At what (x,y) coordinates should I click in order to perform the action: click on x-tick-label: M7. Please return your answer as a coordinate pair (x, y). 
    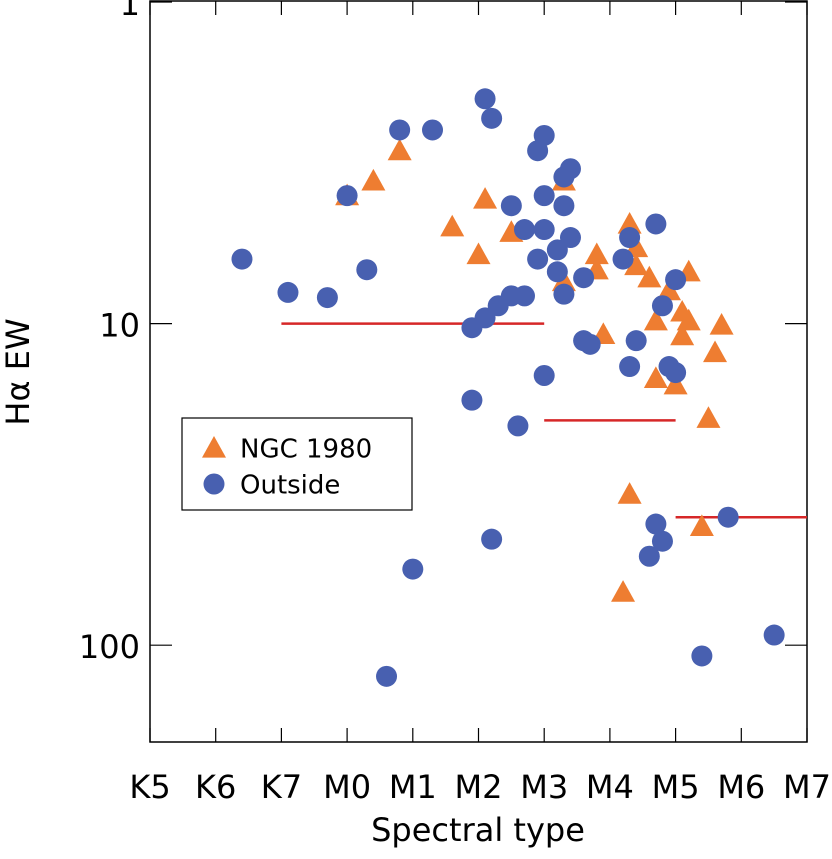
    Looking at the image, I should click on (807, 787).